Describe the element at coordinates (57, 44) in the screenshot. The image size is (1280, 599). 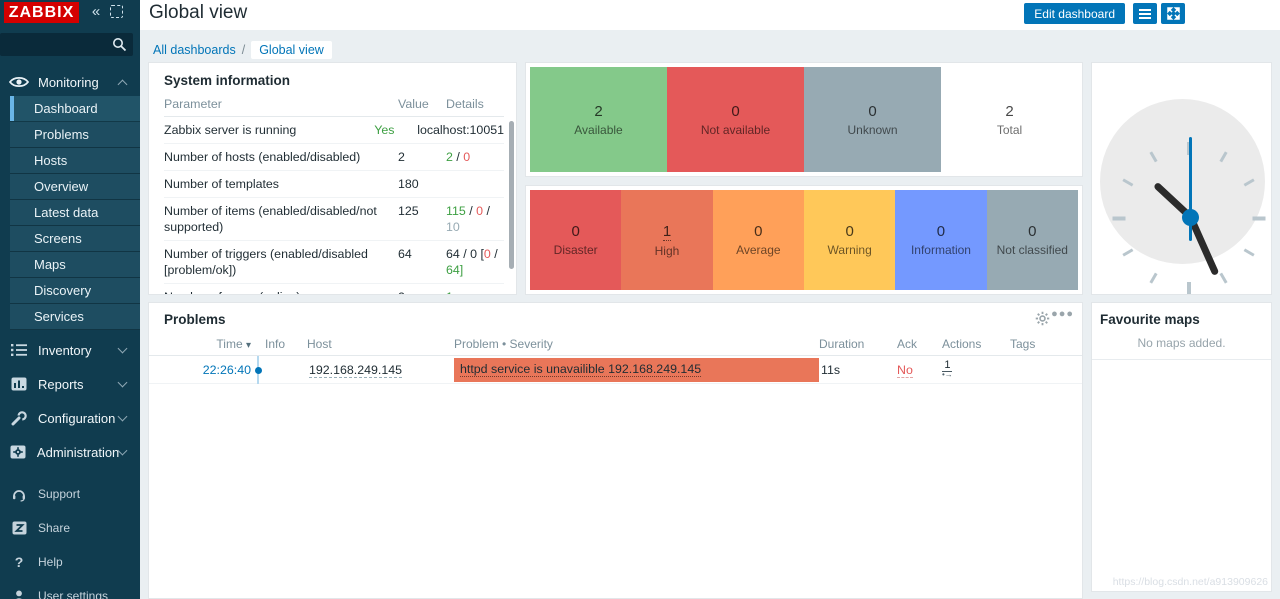
I see `search-input` at that location.